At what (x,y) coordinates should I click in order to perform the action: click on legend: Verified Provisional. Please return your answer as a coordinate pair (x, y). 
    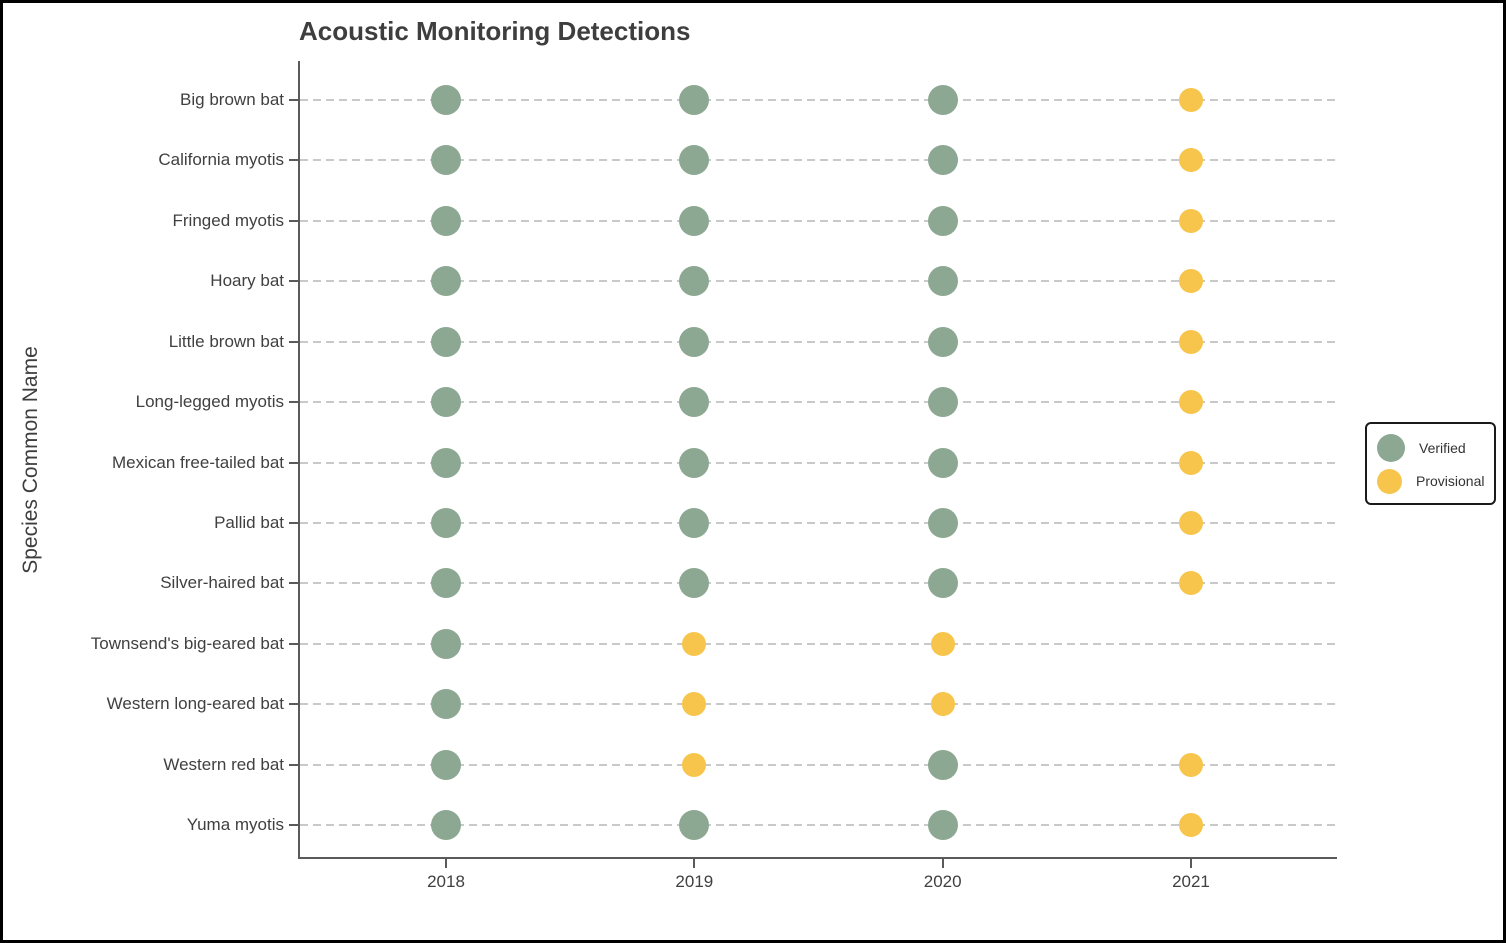
    Looking at the image, I should click on (1430, 463).